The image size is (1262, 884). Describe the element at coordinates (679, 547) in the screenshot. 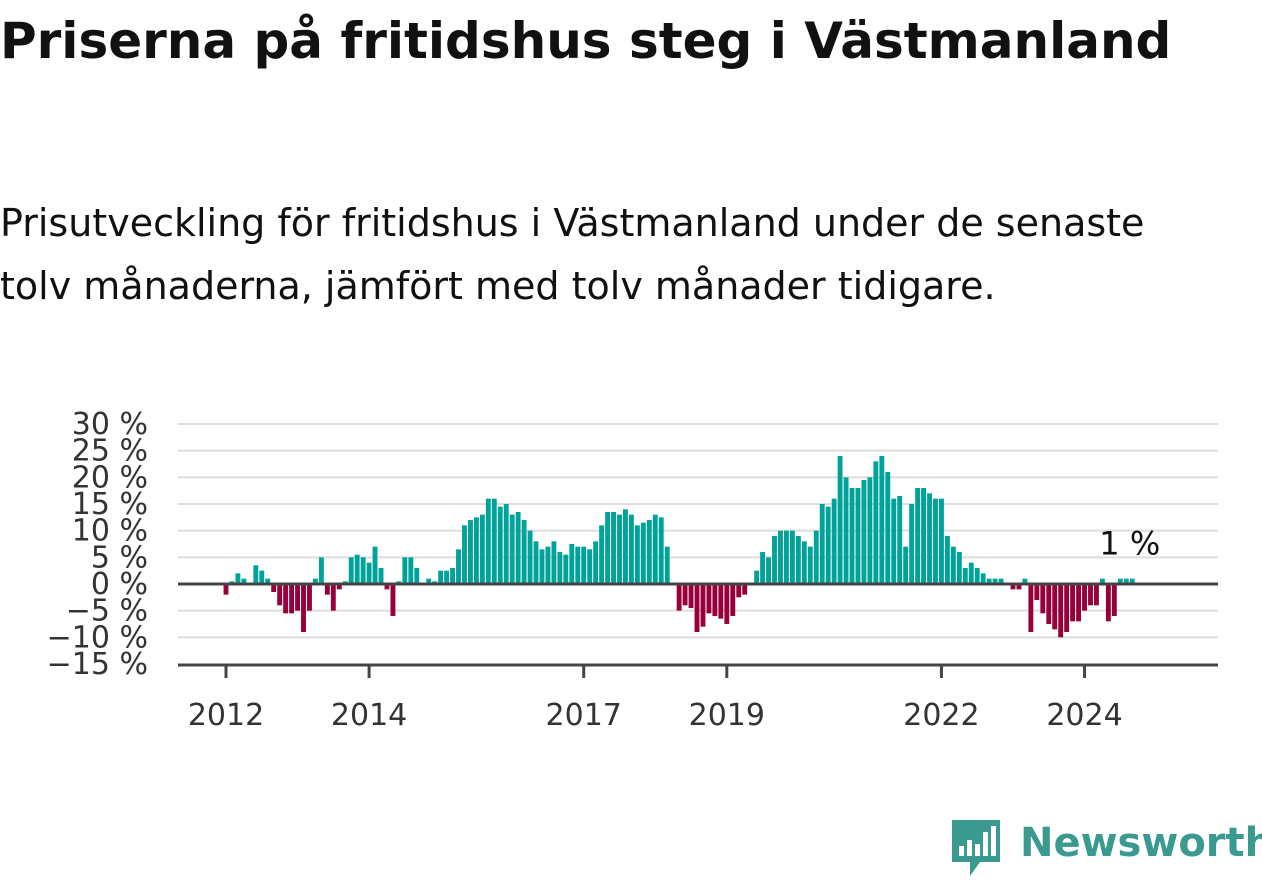

I see `bars` at that location.